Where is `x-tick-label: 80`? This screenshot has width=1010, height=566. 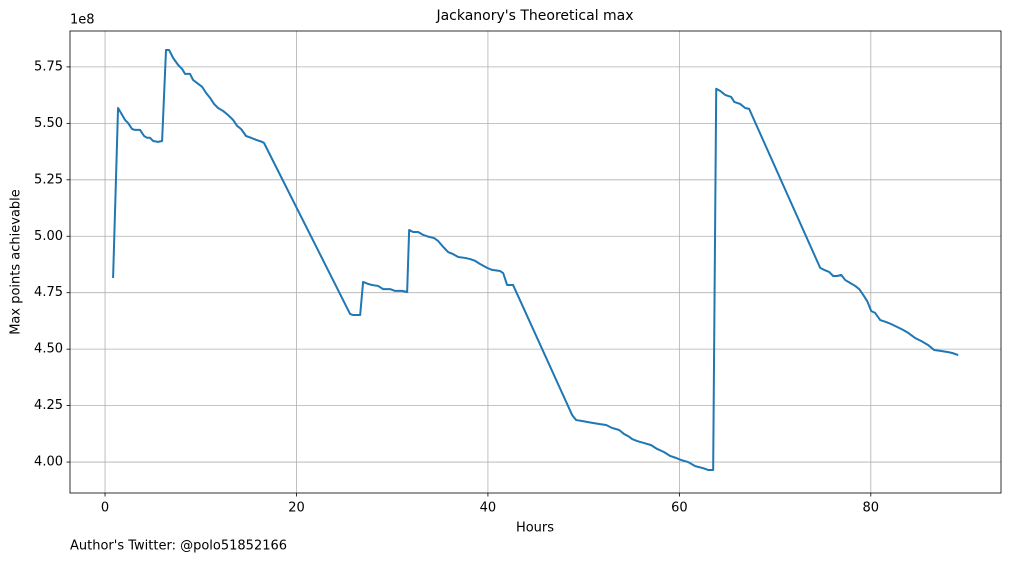 x-tick-label: 80 is located at coordinates (871, 508).